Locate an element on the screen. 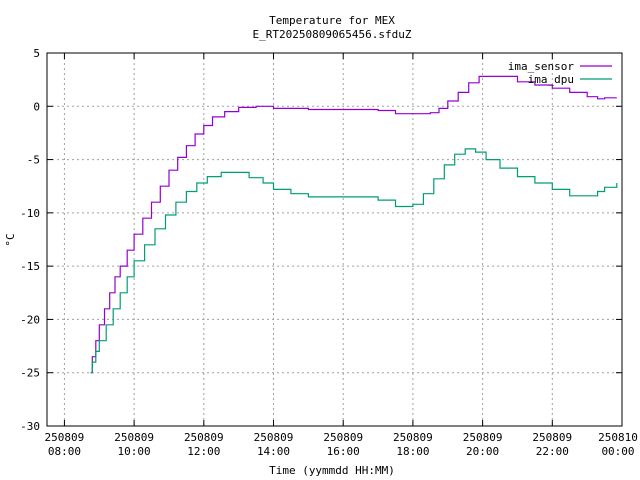  y-tick-label: -30 is located at coordinates (30, 426).